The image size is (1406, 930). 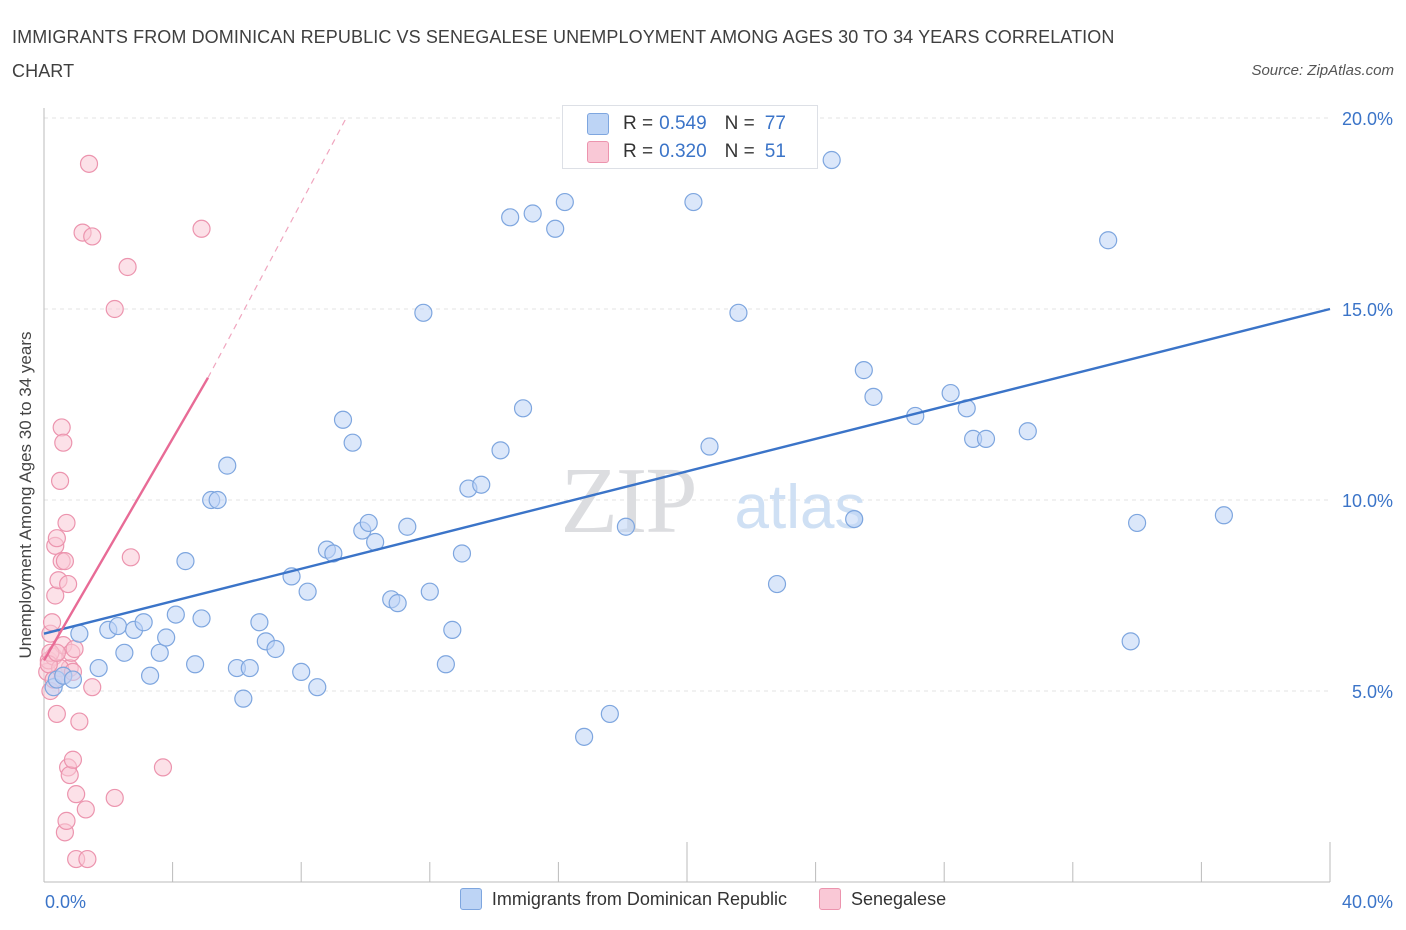 What do you see at coordinates (1367, 501) in the screenshot?
I see `y-tick-label: 10.0%` at bounding box center [1367, 501].